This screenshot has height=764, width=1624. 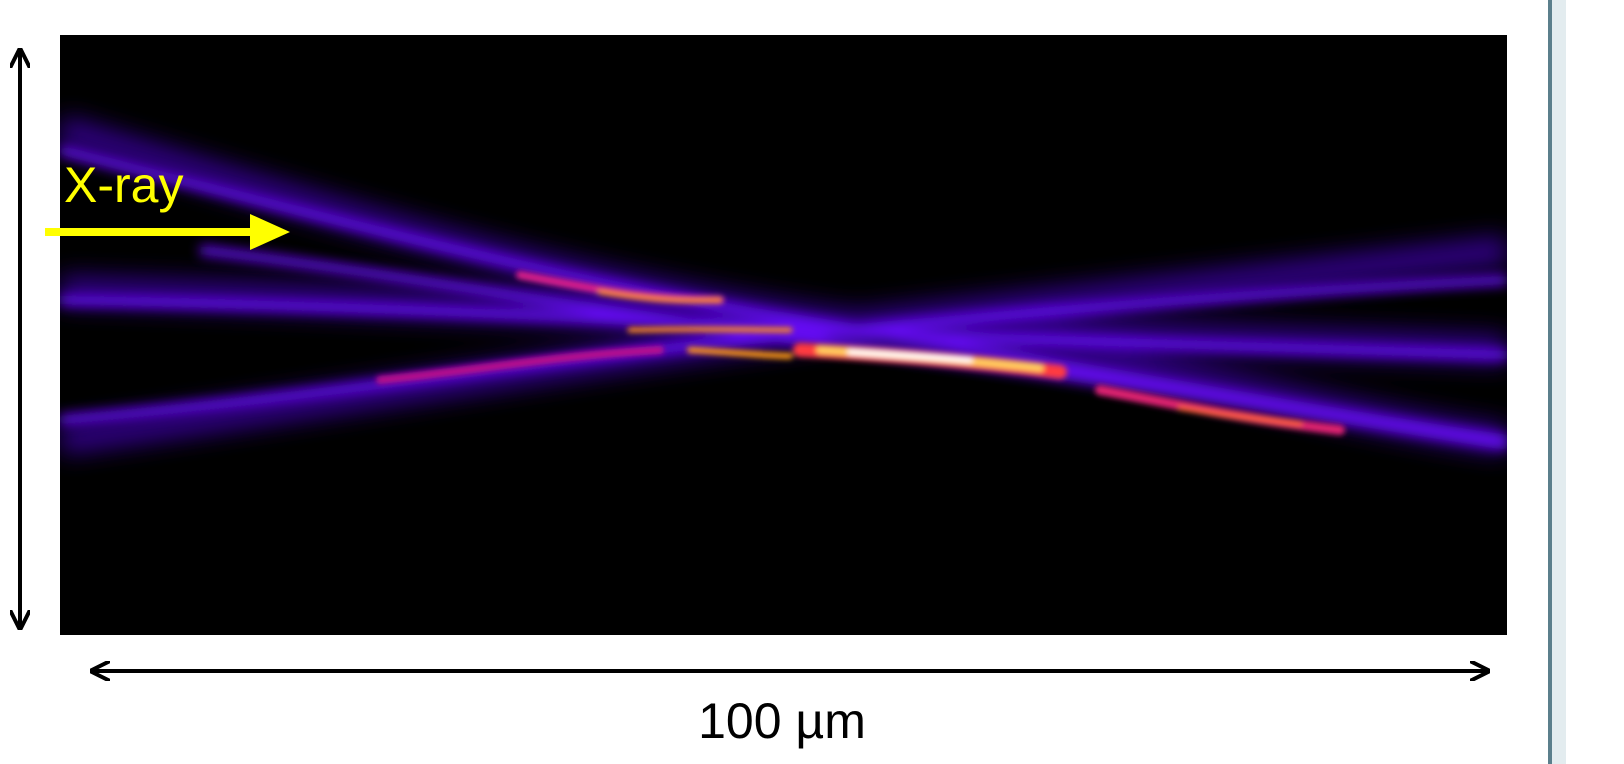 I want to click on beam-arrowhead, so click(x=270, y=232).